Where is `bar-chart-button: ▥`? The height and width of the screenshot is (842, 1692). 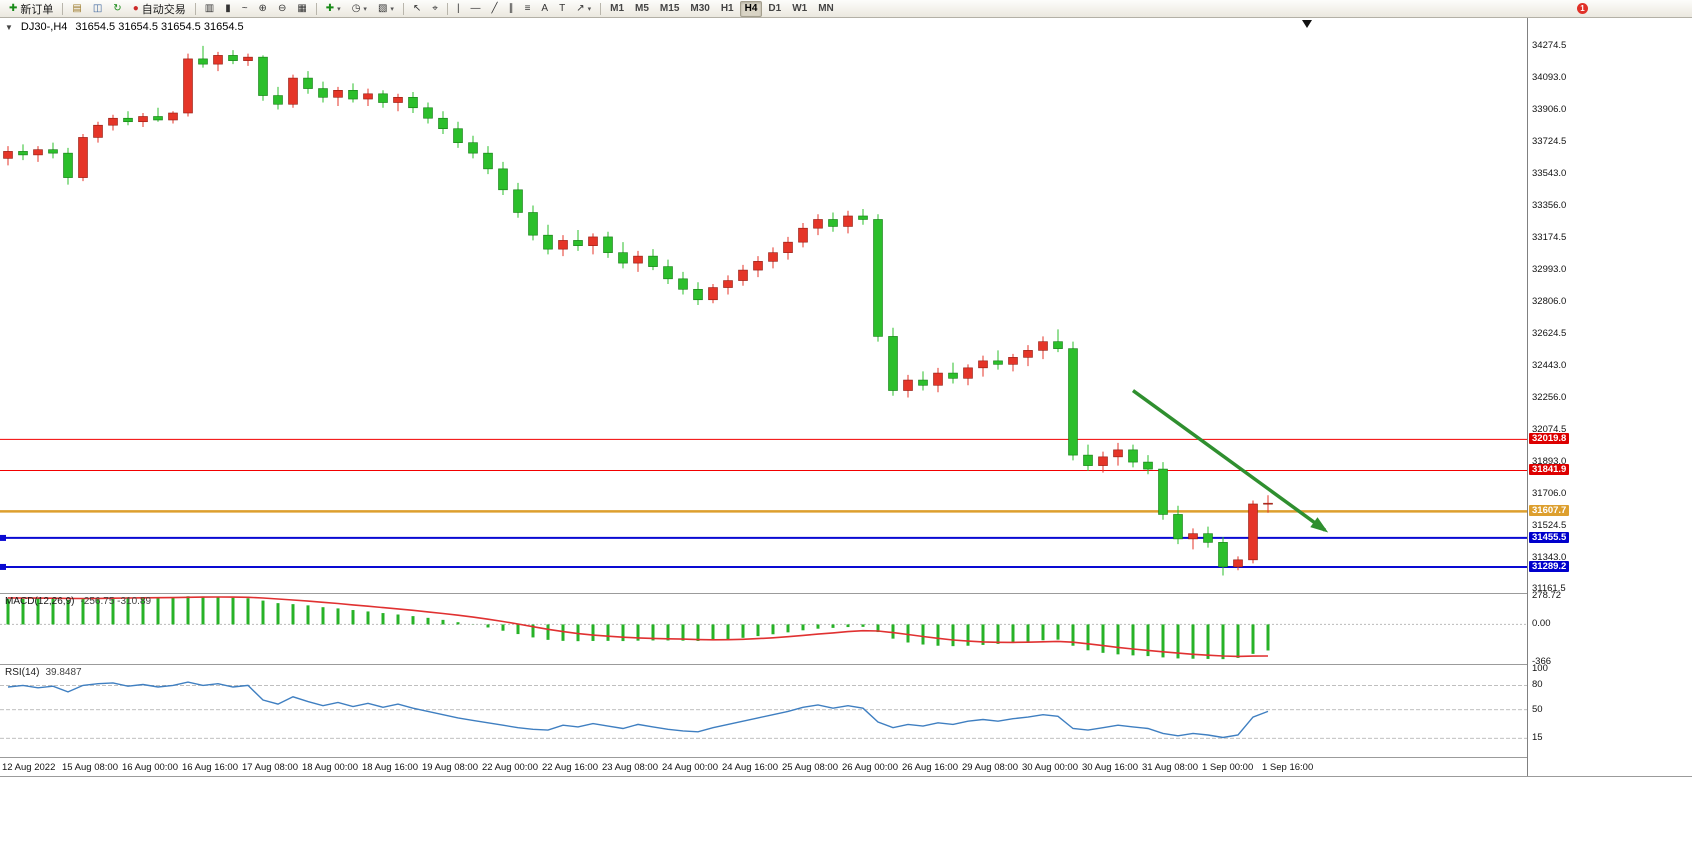 bar-chart-button: ▥ is located at coordinates (209, 9).